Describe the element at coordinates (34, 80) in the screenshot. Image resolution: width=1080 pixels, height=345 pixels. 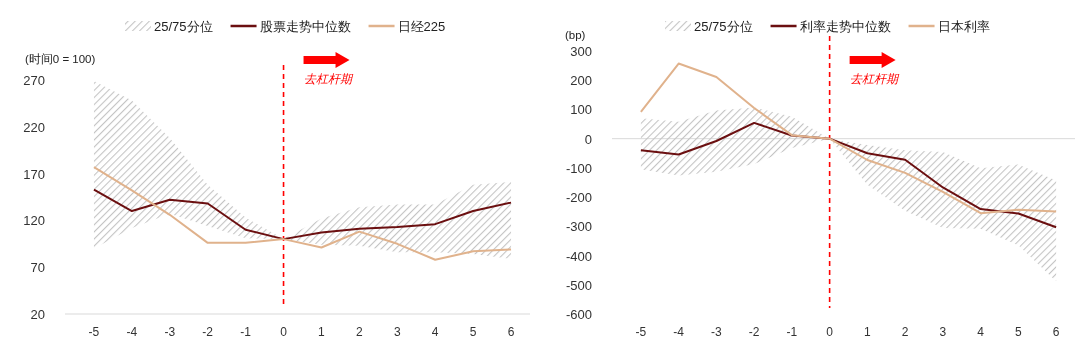
I see `y-tick-label: 270` at that location.